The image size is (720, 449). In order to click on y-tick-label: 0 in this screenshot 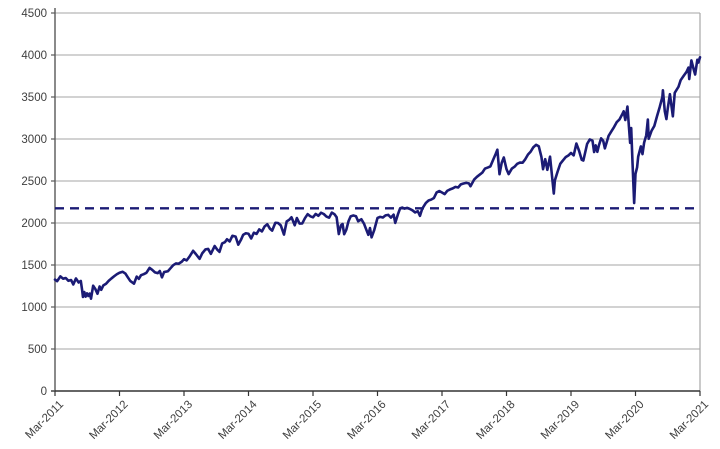, I will do `click(44, 392)`.